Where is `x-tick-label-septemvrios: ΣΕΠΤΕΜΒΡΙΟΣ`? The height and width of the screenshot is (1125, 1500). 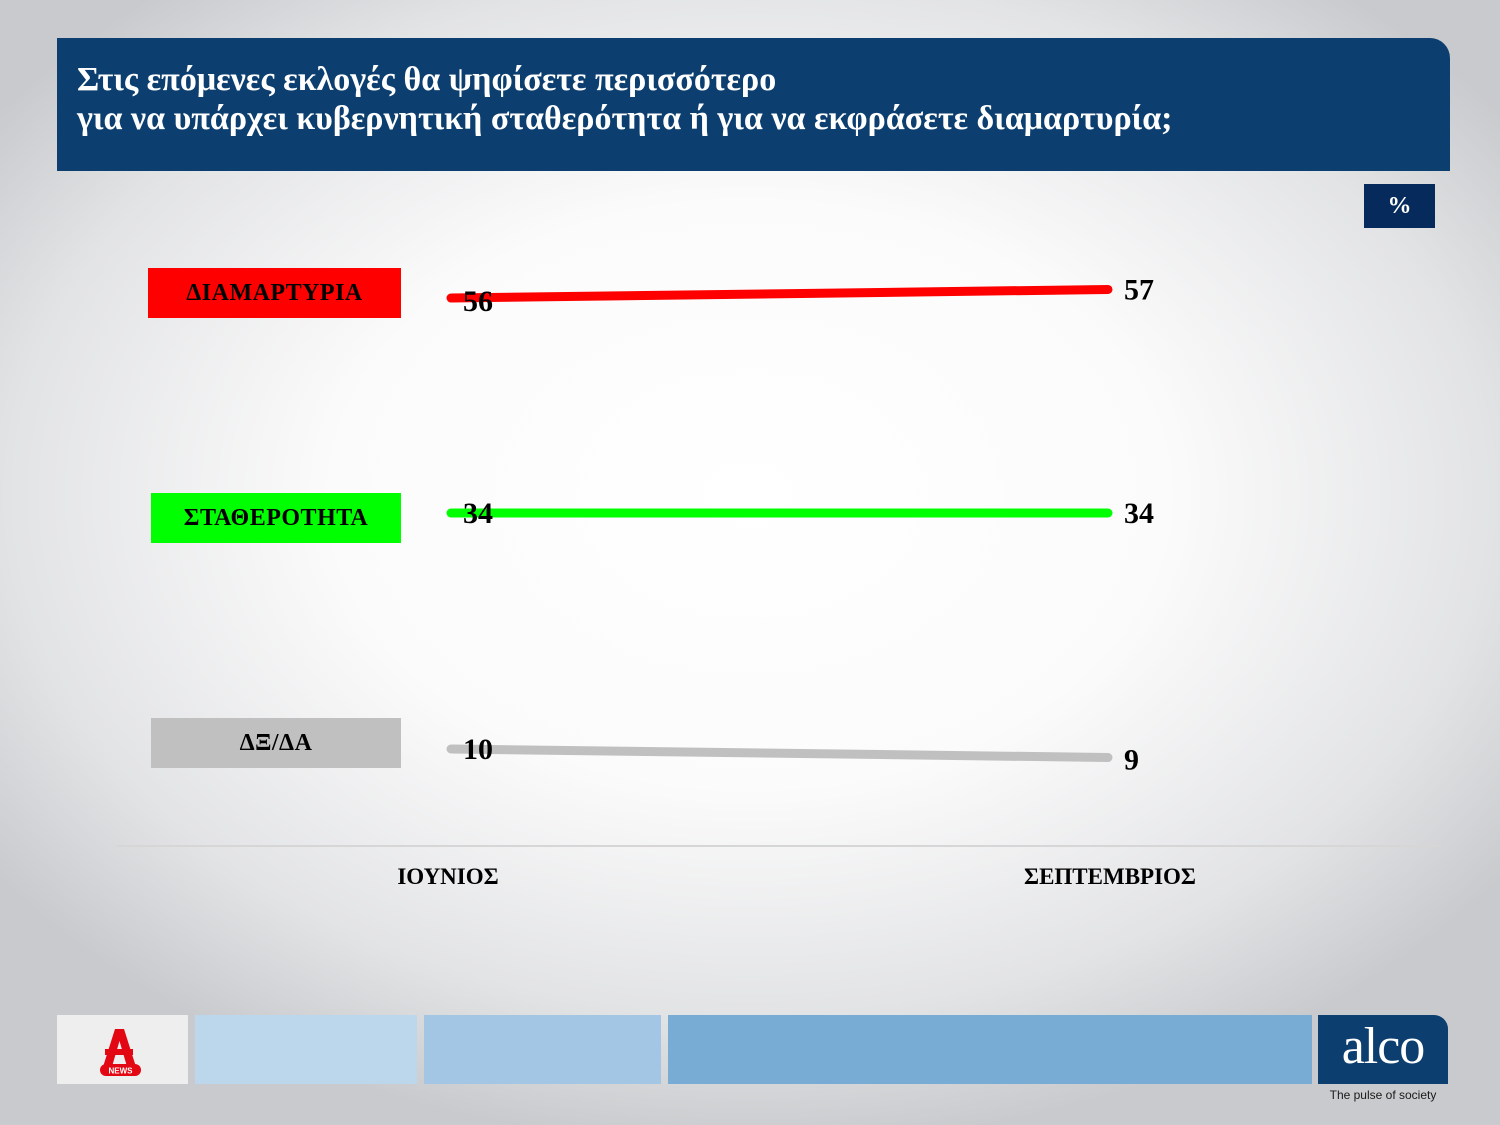
x-tick-label-septemvrios: ΣΕΠΤΕΜΒΡΙΟΣ is located at coordinates (1110, 876).